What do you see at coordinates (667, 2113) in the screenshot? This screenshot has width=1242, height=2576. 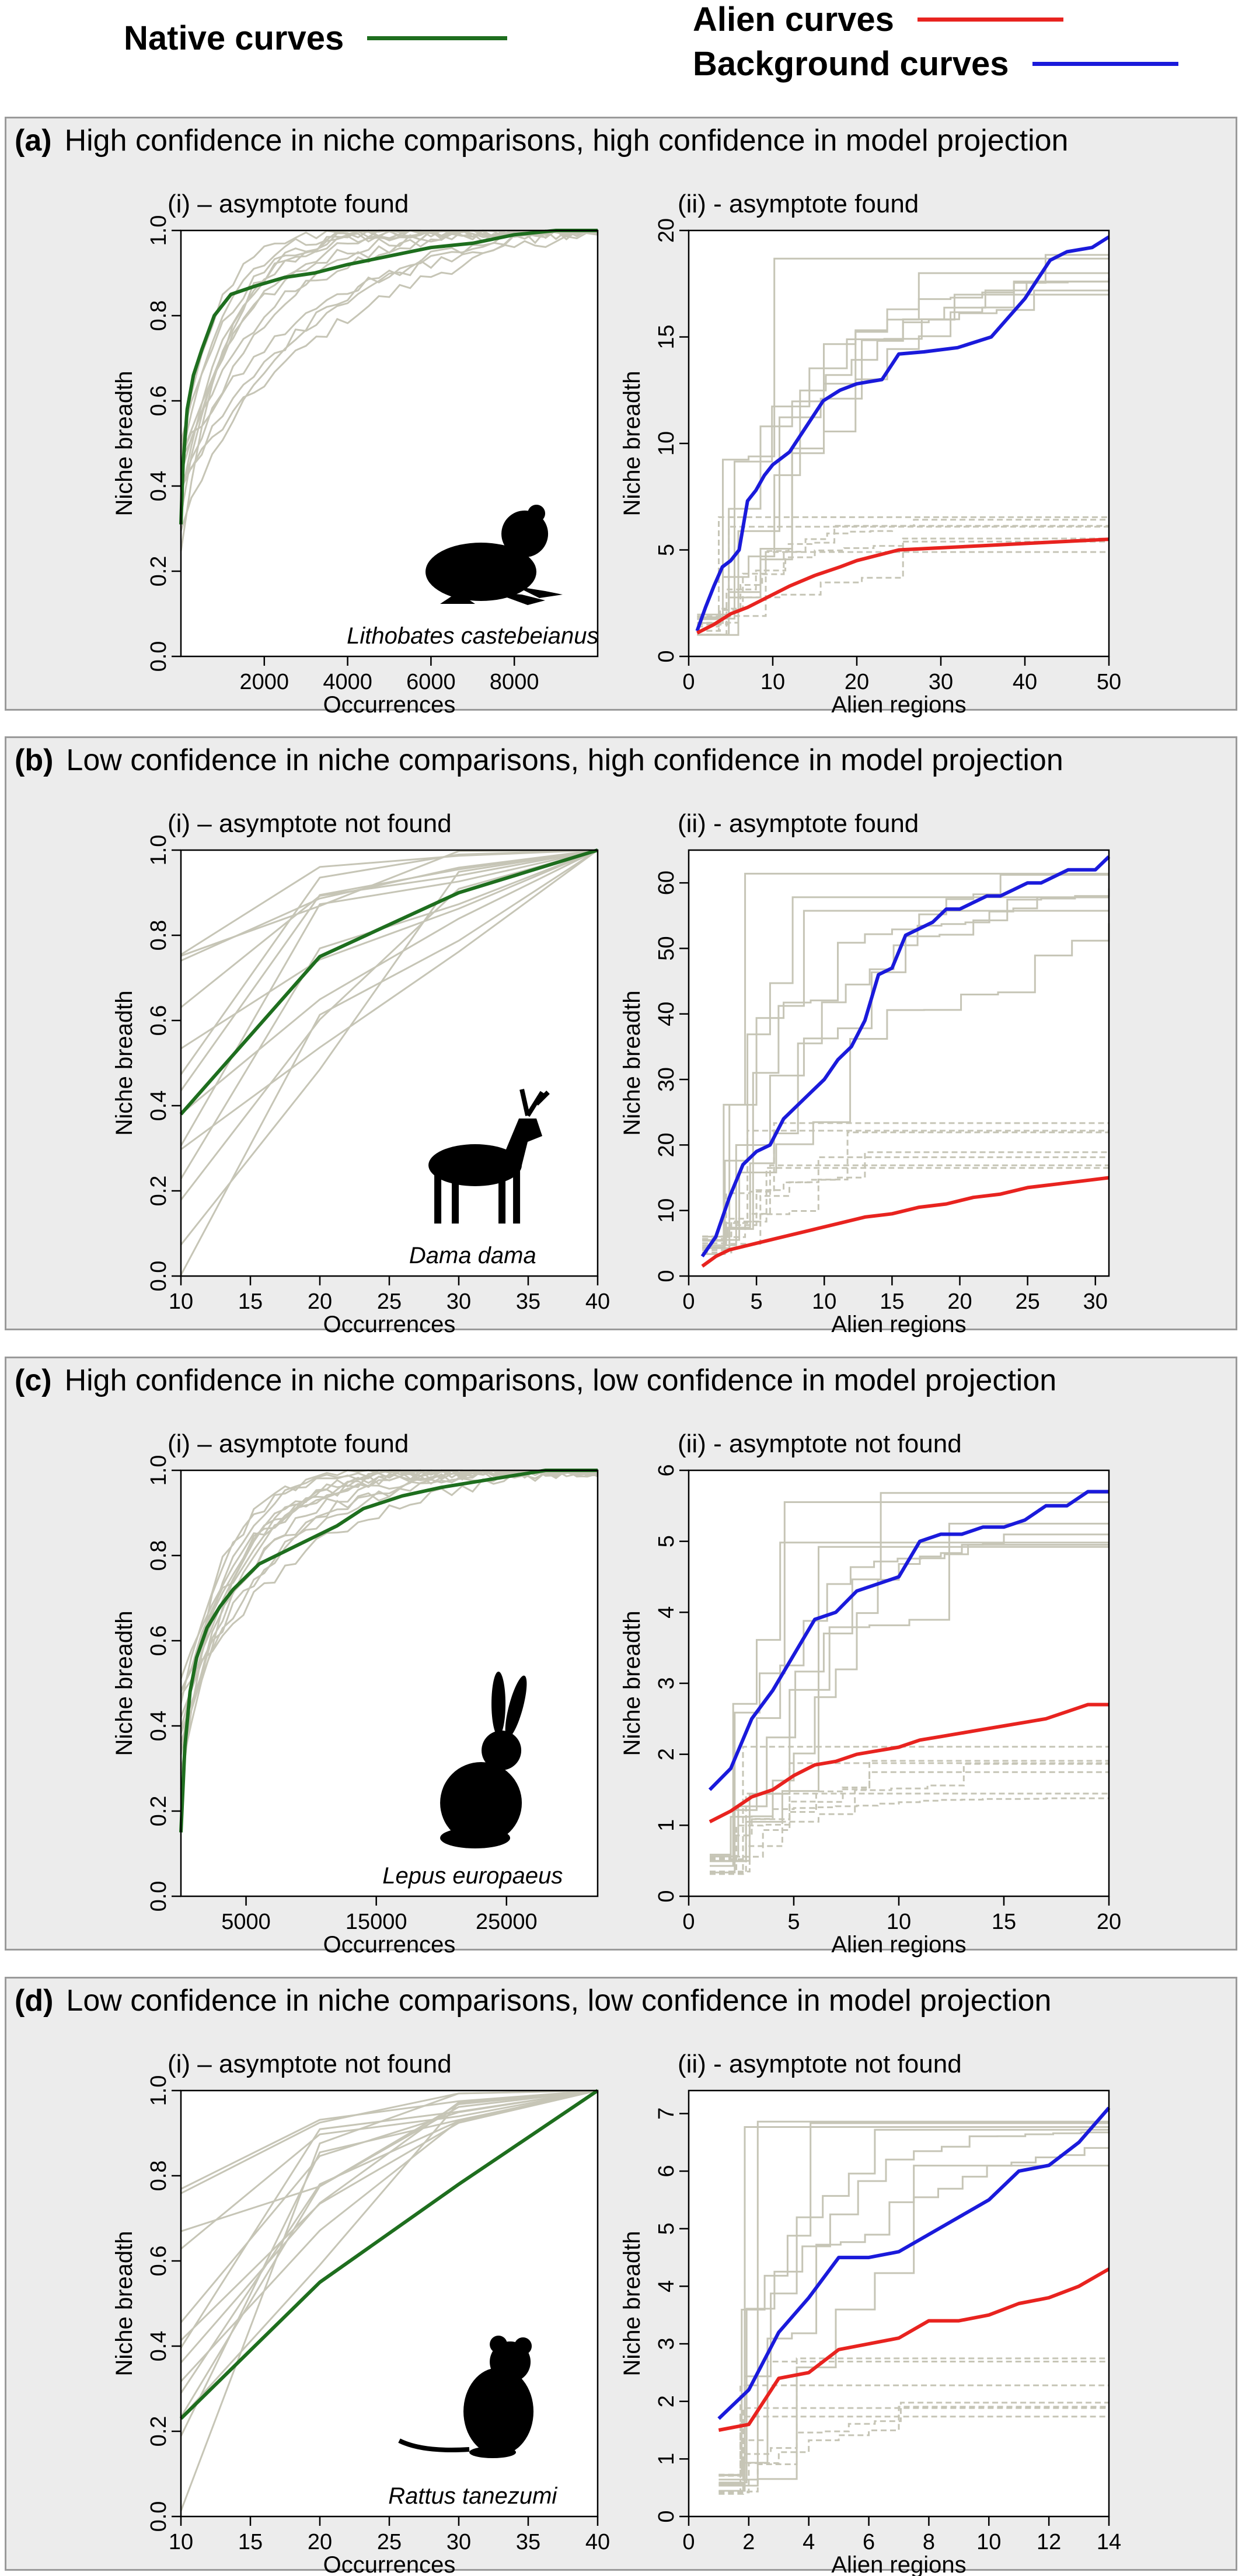 I see `y-tick-label: 7` at bounding box center [667, 2113].